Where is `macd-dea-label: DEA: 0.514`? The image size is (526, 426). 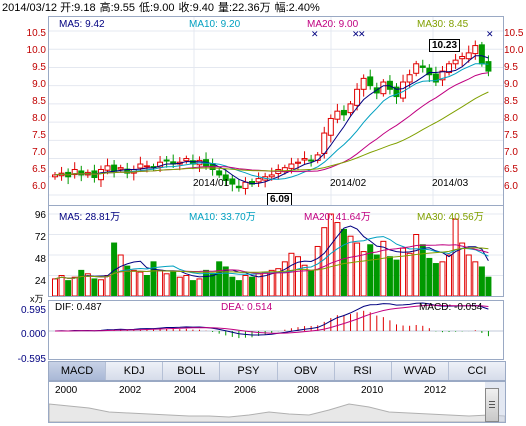
macd-dea-label: DEA: 0.514 is located at coordinates (247, 307).